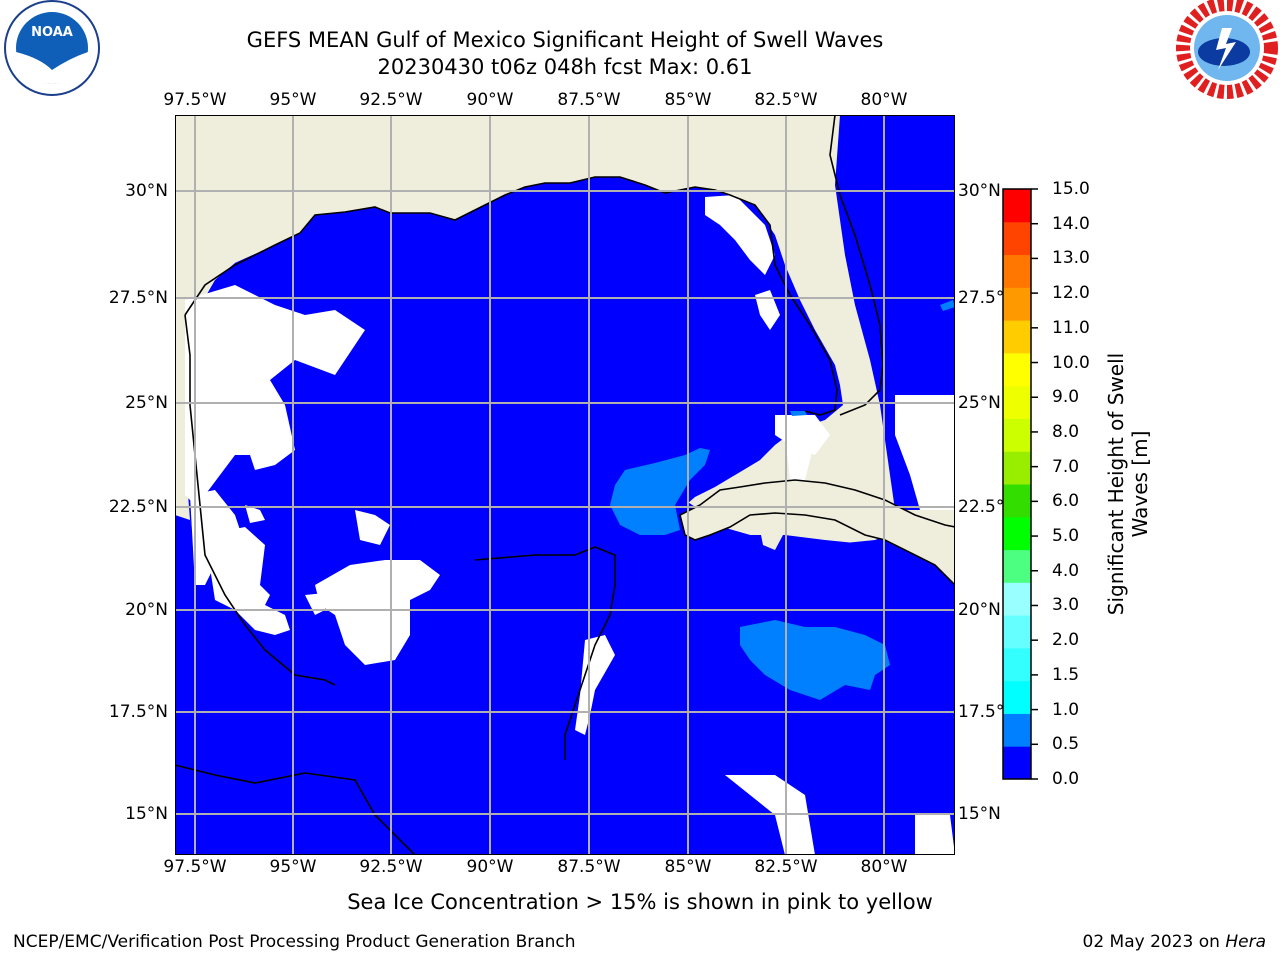 This screenshot has width=1280, height=960. I want to click on colorbar-label: Significant Height of Swell Waves [m], so click(1128, 484).